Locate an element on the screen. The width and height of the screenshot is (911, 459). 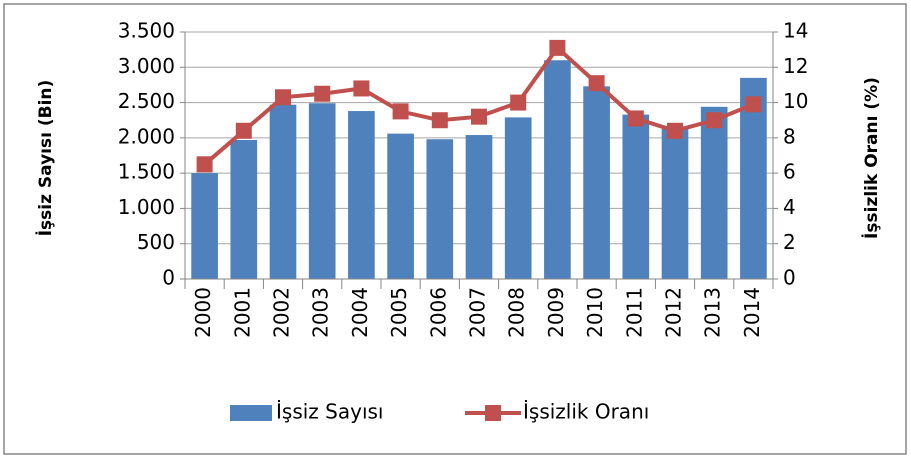
x-tick-label: 2009 is located at coordinates (556, 312).